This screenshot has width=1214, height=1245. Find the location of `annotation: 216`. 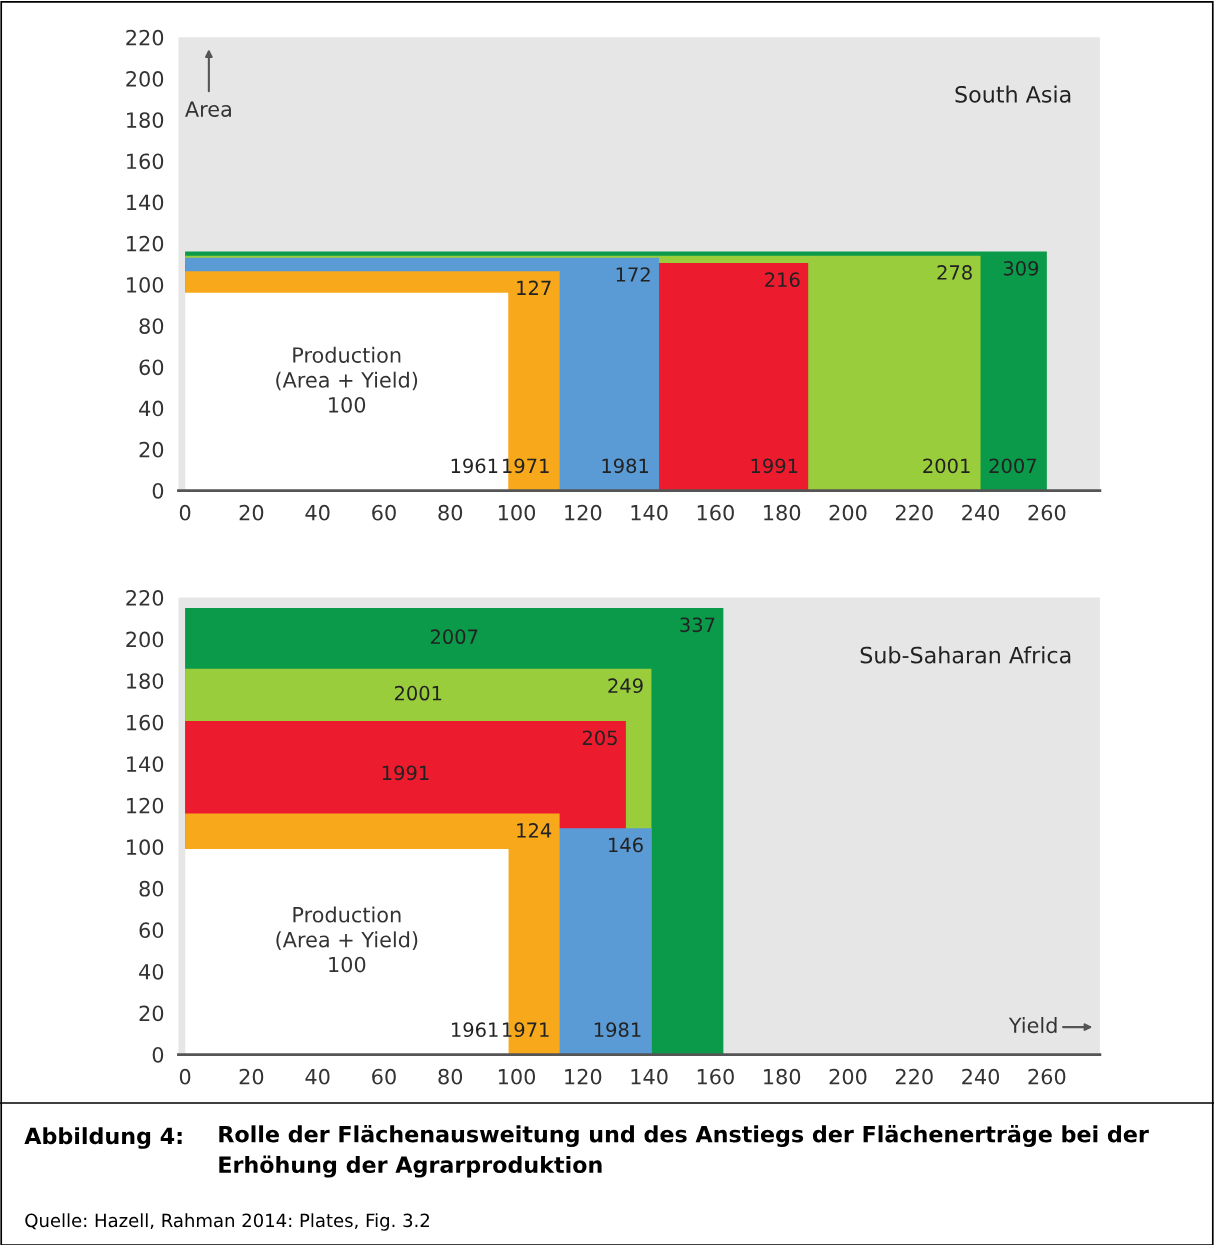

annotation: 216 is located at coordinates (782, 280).